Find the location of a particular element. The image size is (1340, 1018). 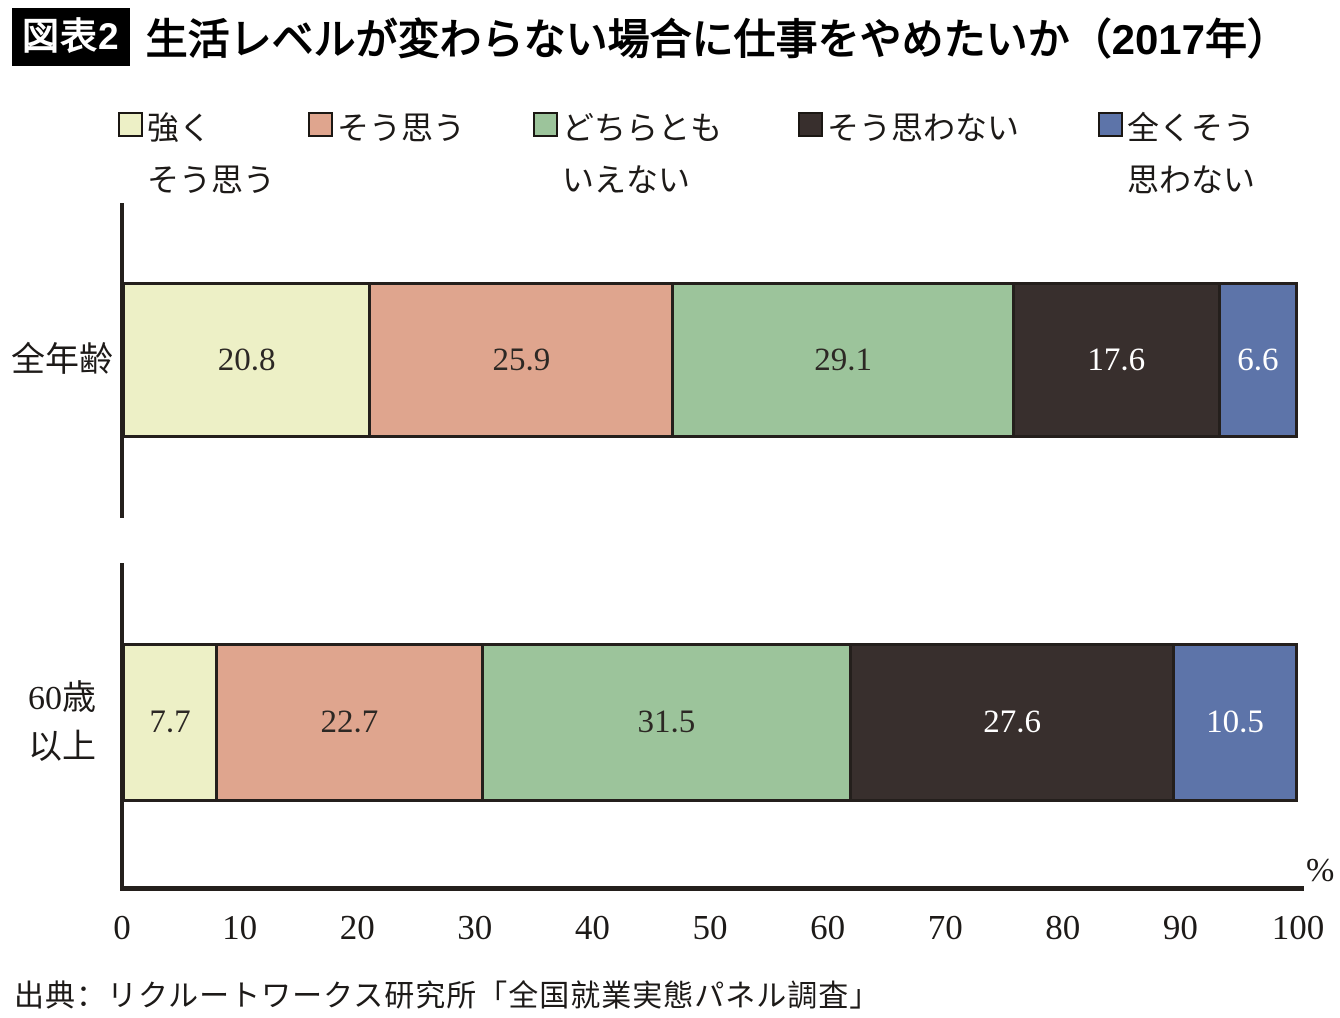

bar-segment: 6.6 is located at coordinates (1256, 360).